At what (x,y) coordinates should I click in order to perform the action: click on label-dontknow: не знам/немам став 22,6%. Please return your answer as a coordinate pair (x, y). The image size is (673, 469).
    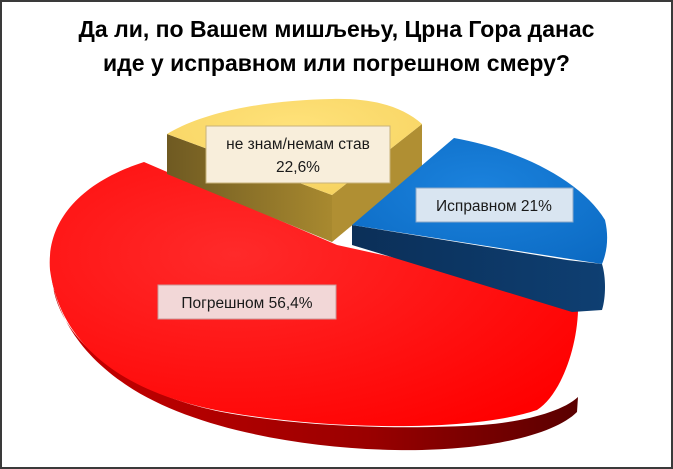
    Looking at the image, I should click on (298, 154).